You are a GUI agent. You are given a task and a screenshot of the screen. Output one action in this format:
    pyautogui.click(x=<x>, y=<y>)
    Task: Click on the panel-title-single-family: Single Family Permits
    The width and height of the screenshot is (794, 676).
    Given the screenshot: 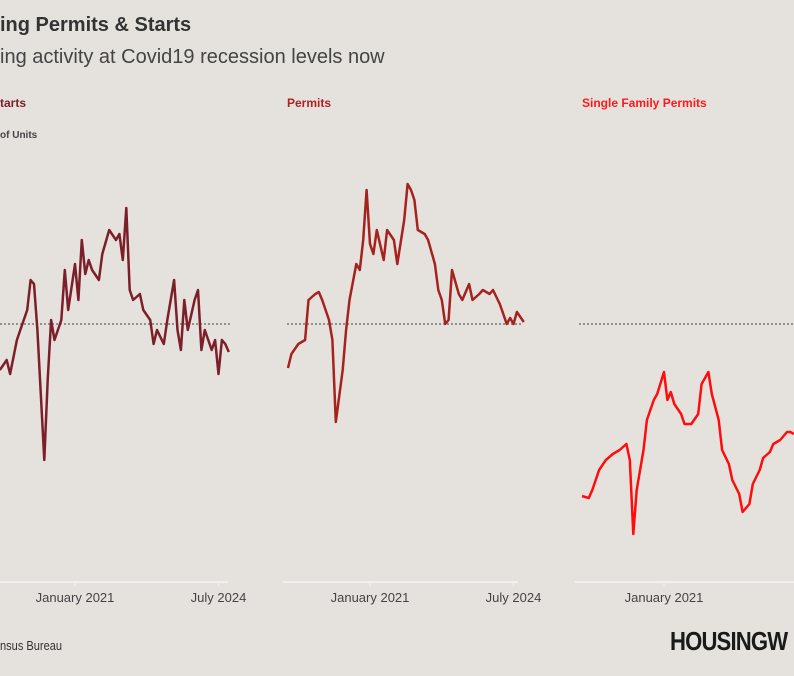 What is the action you would take?
    pyautogui.click(x=644, y=103)
    